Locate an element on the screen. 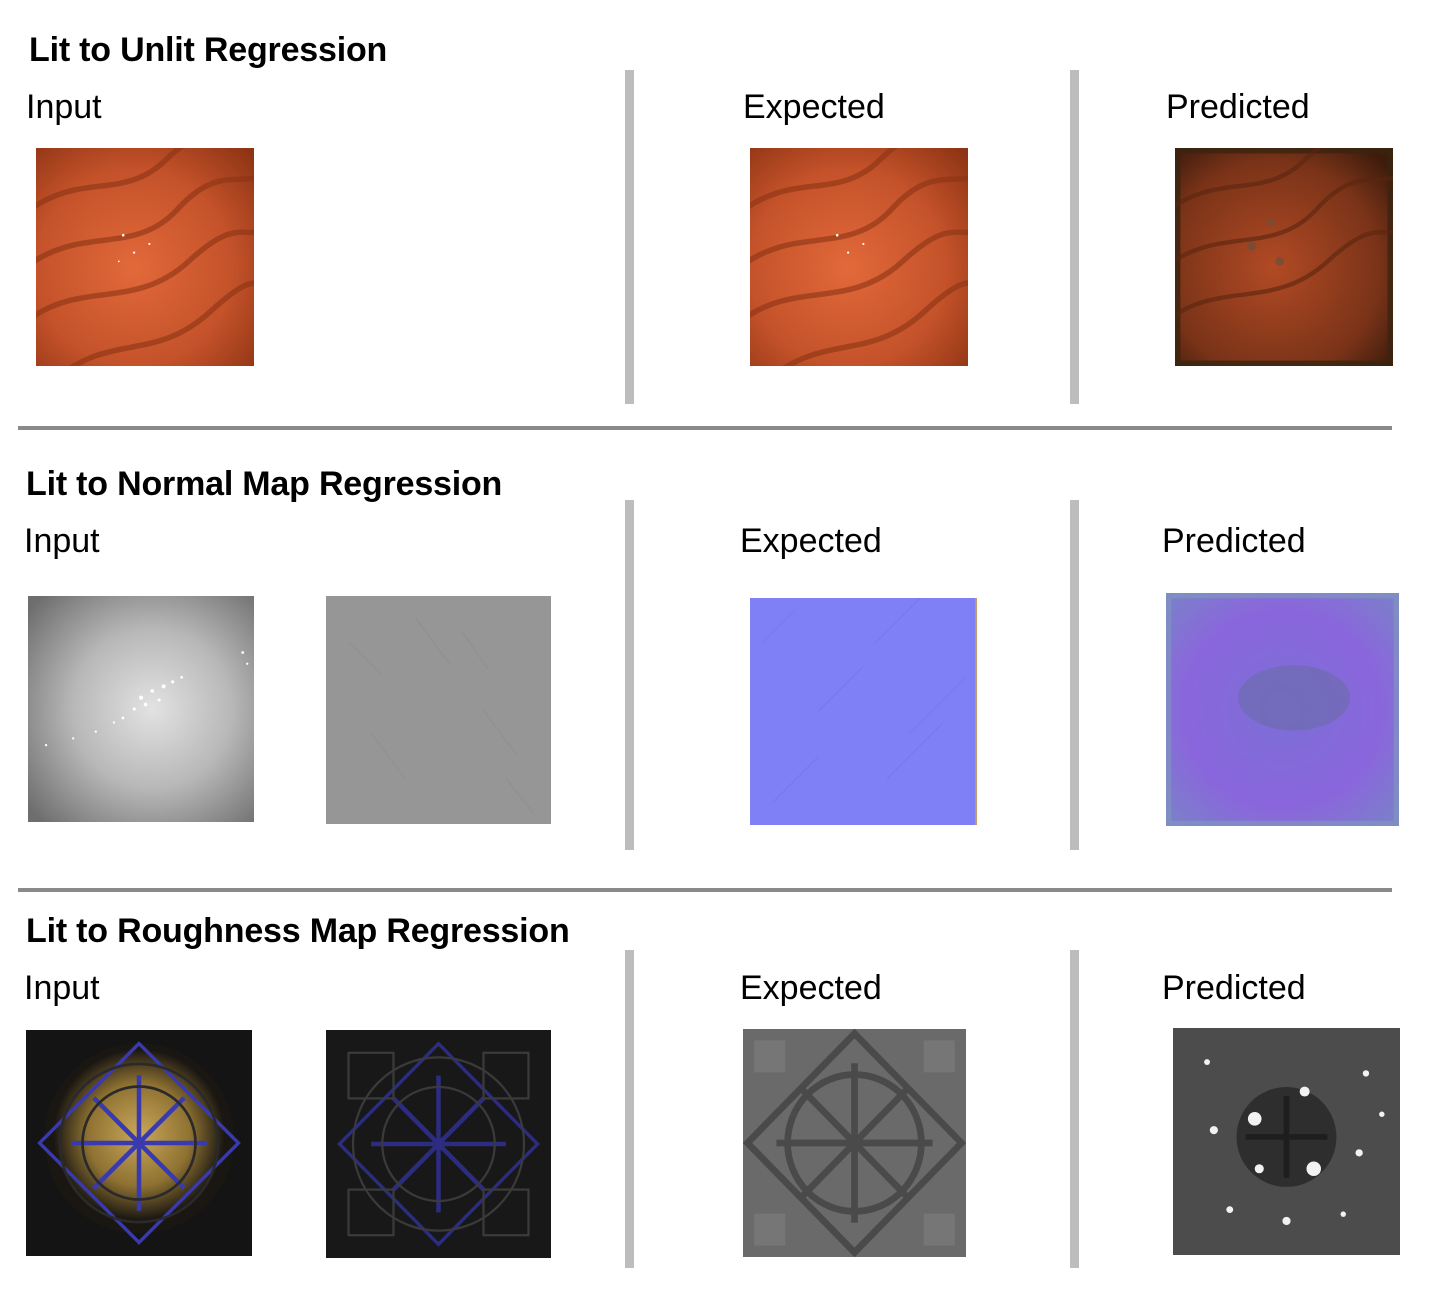 This screenshot has width=1433, height=1292. normal-predicted-image is located at coordinates (1282, 709).